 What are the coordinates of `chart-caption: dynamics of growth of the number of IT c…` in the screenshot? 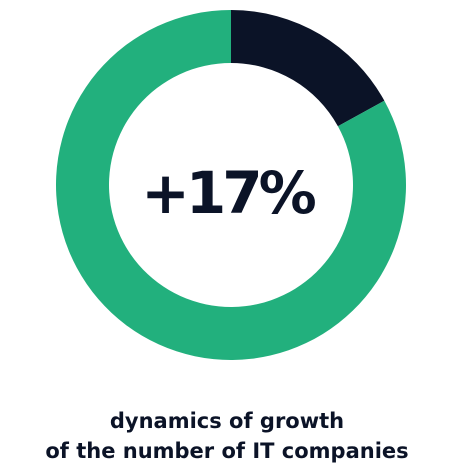 It's located at (227, 436).